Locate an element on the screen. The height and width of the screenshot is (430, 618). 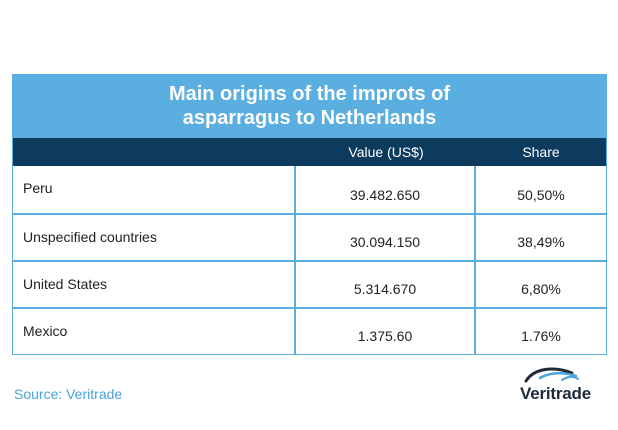
veritrade-logo: Veritrade is located at coordinates (563, 389).